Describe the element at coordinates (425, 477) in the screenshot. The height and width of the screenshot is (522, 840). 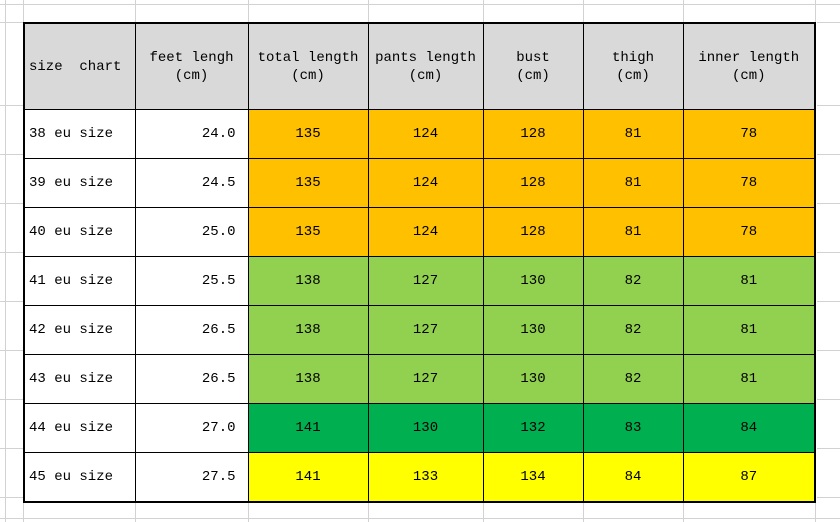
I see `pants-length-cell: 133` at that location.